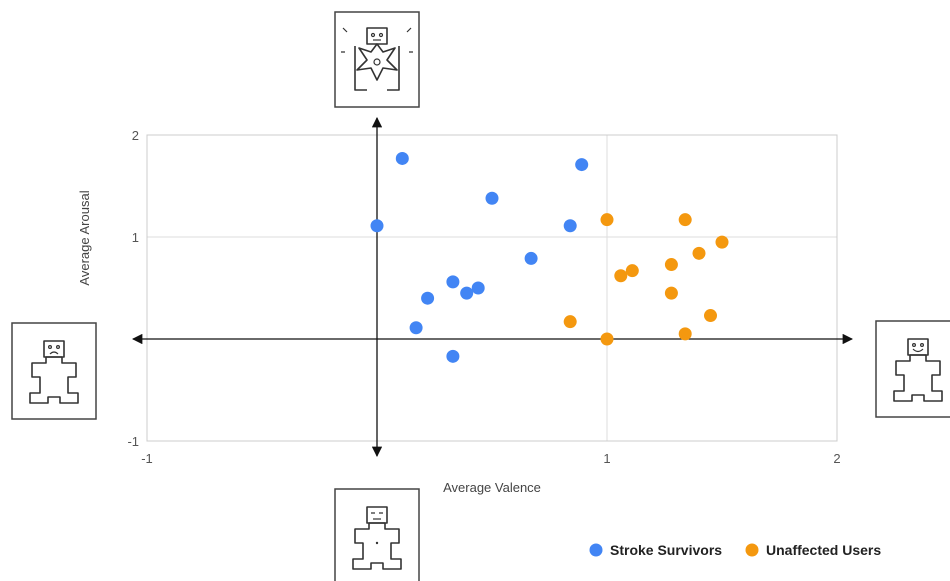 Image resolution: width=950 pixels, height=581 pixels. I want to click on sam-icon-low-arousal, so click(377, 534).